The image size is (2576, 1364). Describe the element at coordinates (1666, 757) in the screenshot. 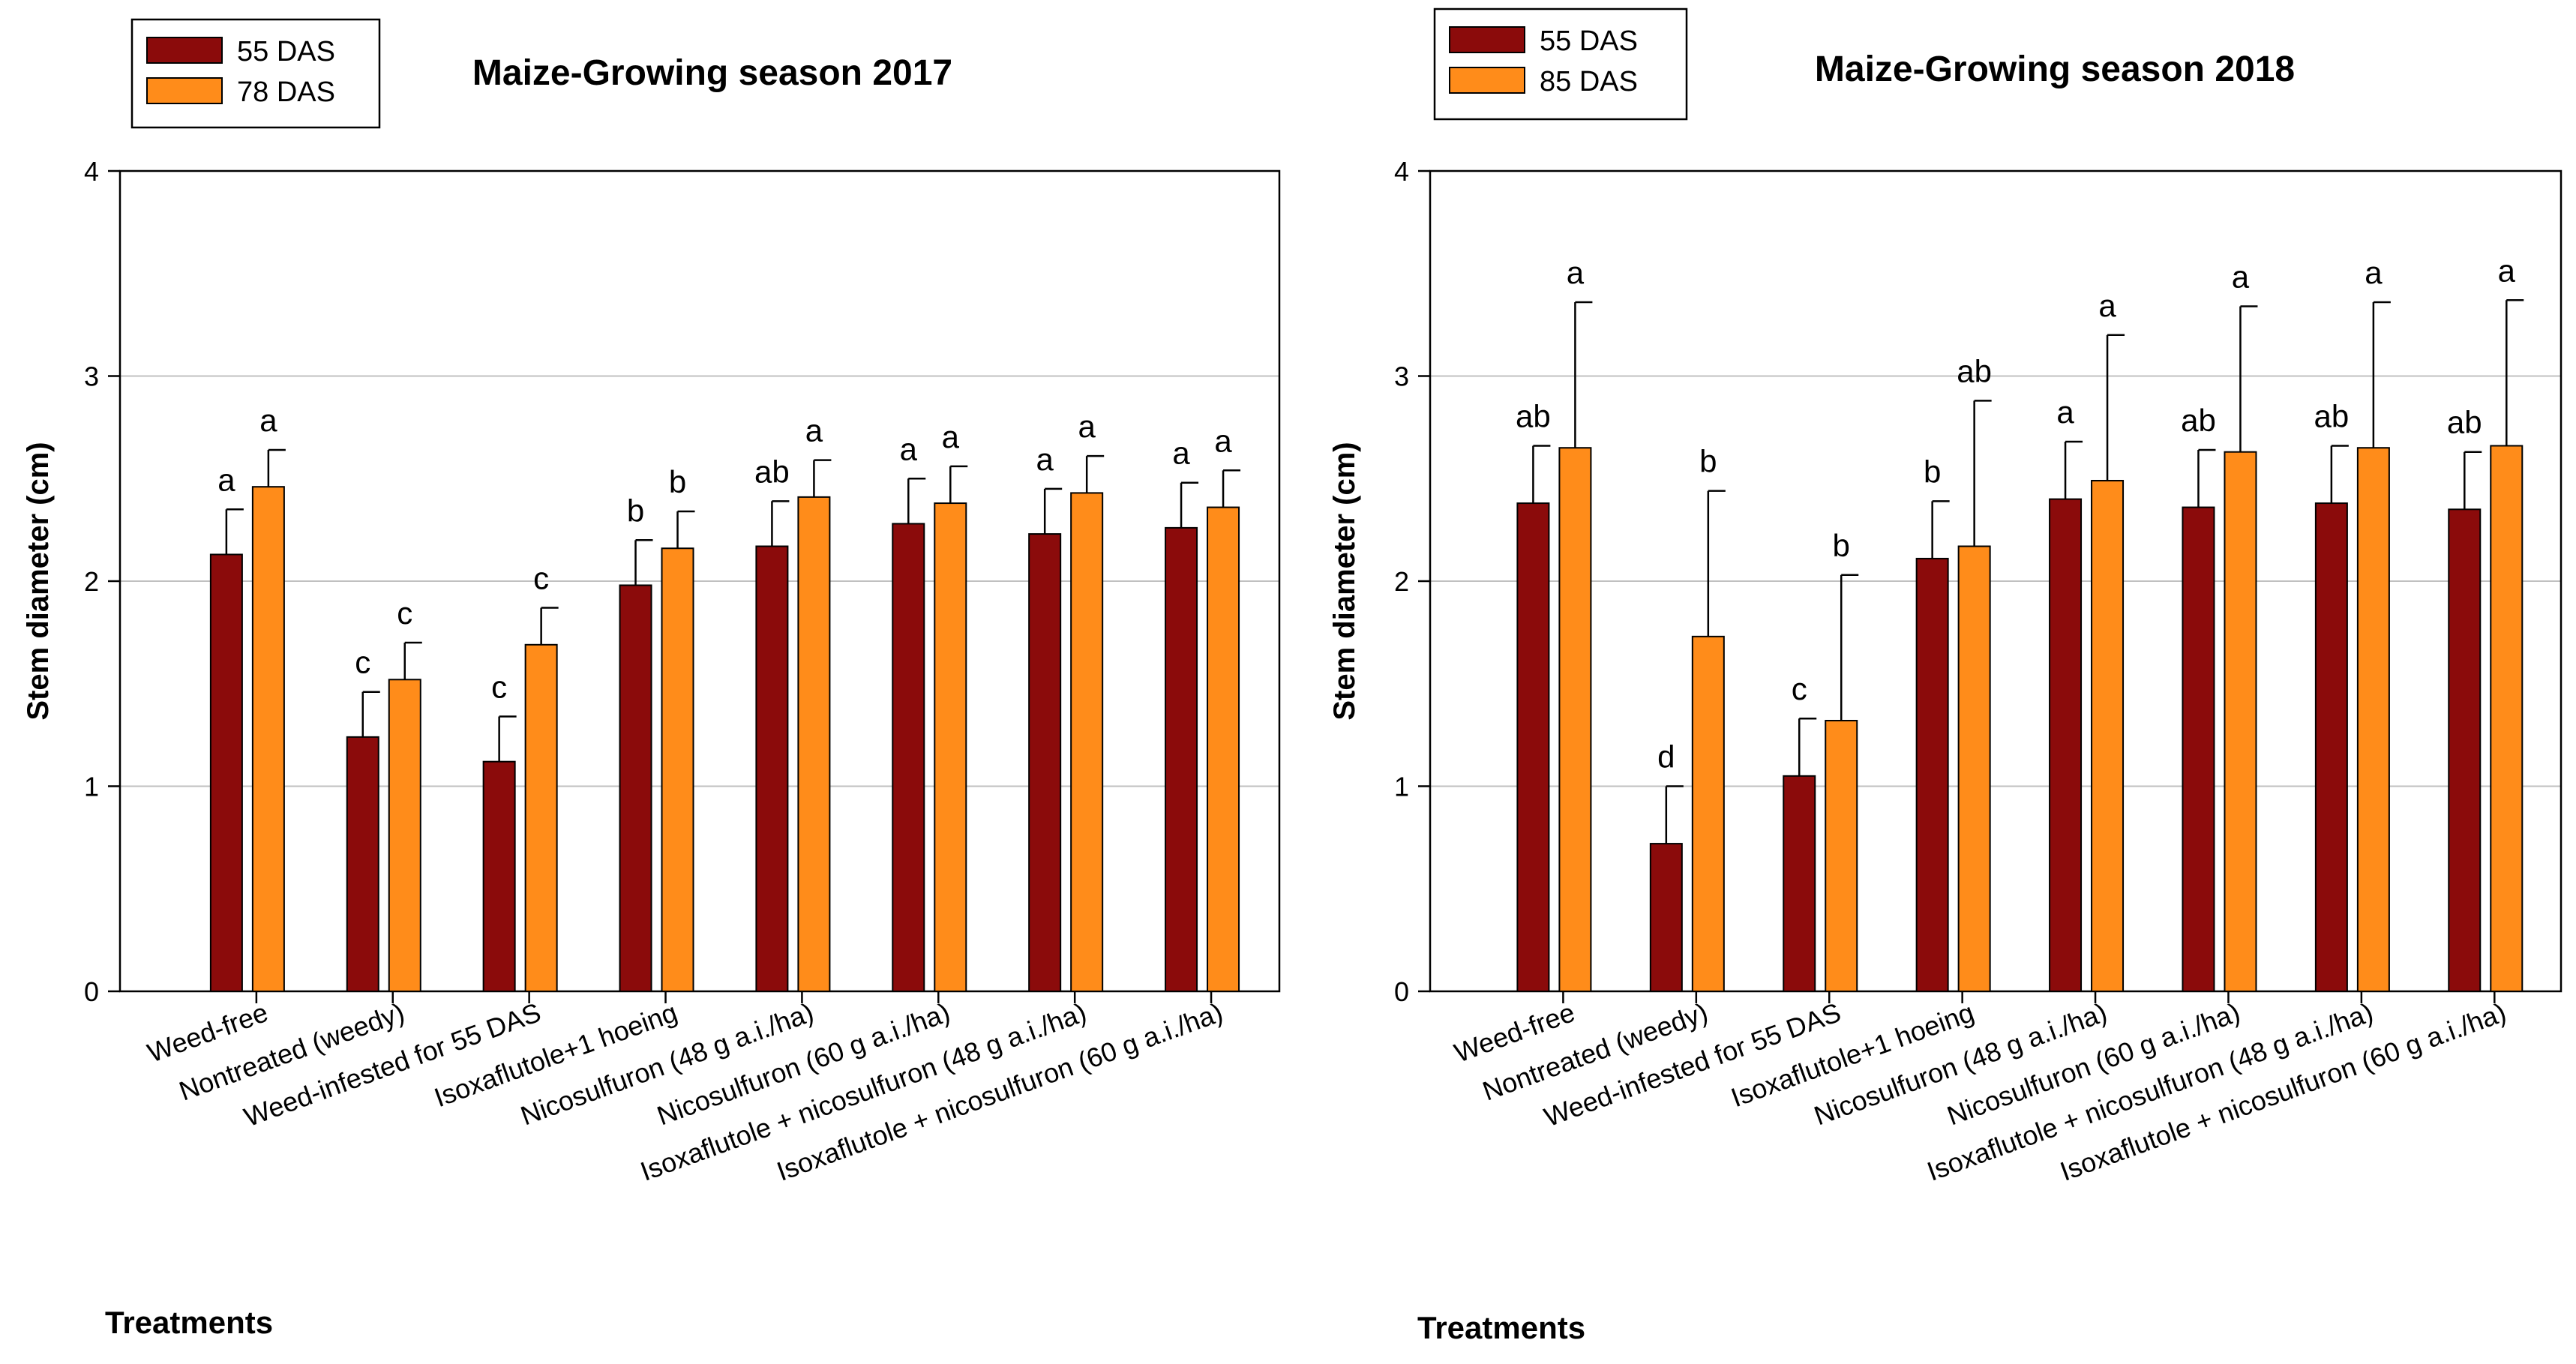

I see `significance-letter: d` at that location.